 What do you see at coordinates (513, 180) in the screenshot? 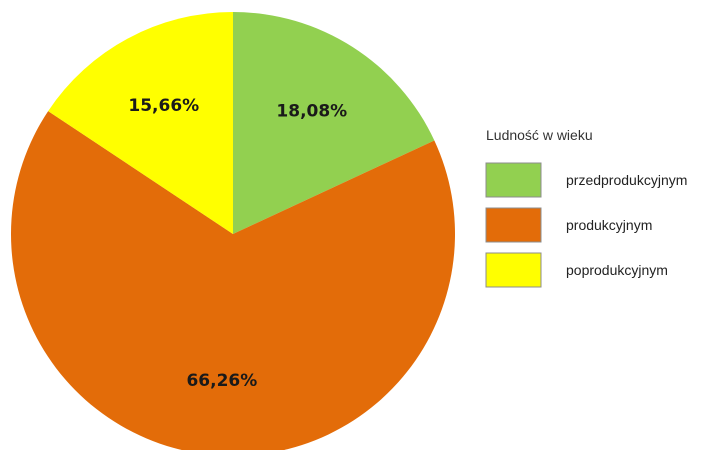
I see `legend-swatch-przedprodukcyjnym` at bounding box center [513, 180].